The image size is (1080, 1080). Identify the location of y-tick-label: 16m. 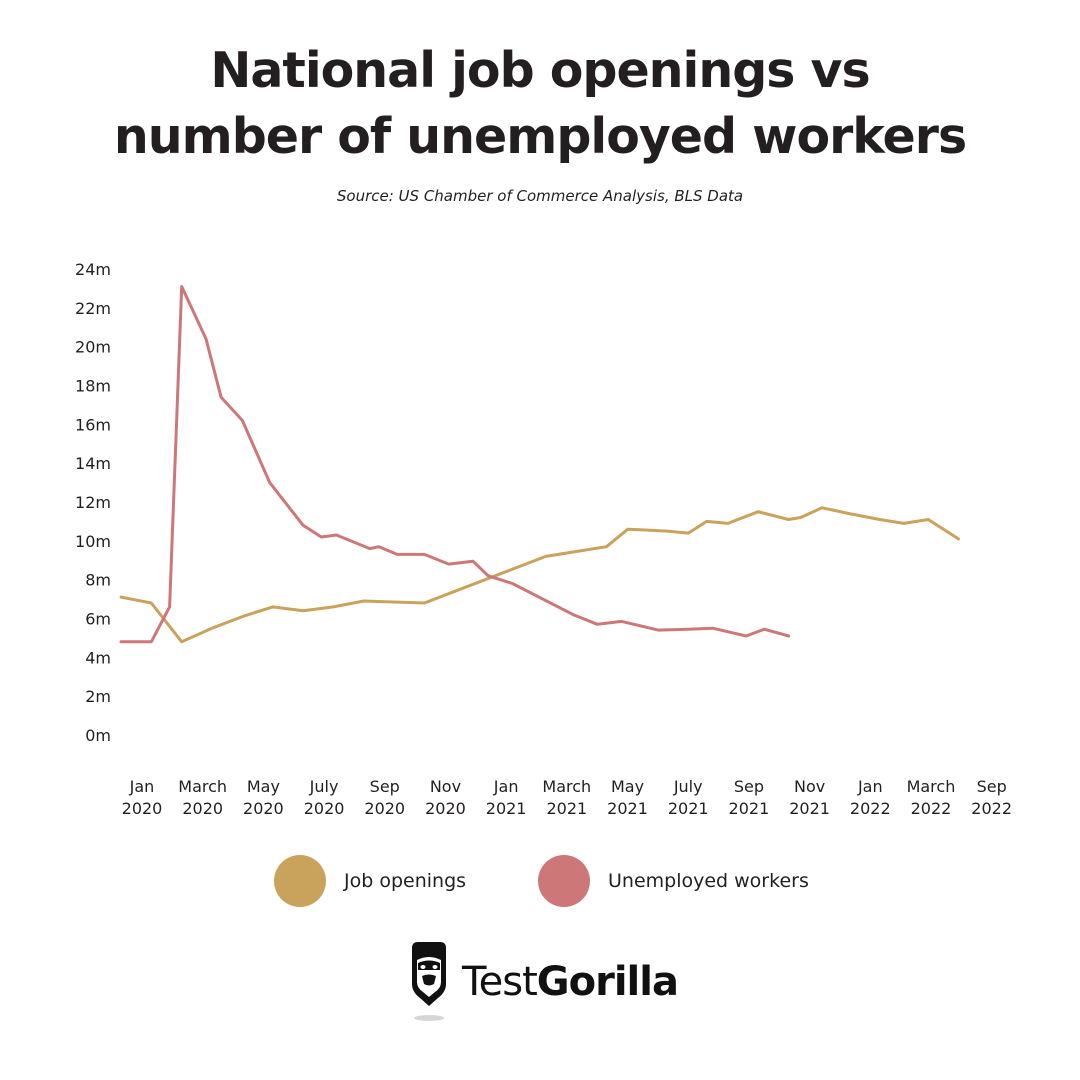
(93, 424).